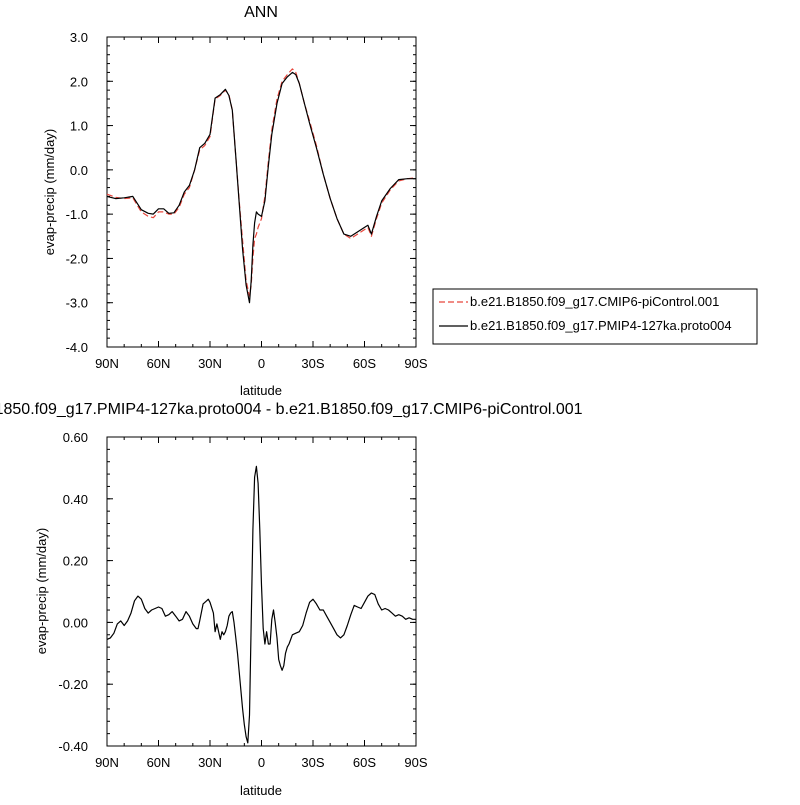 This screenshot has width=800, height=805. I want to click on y-tick-label: -4.0, so click(77, 347).